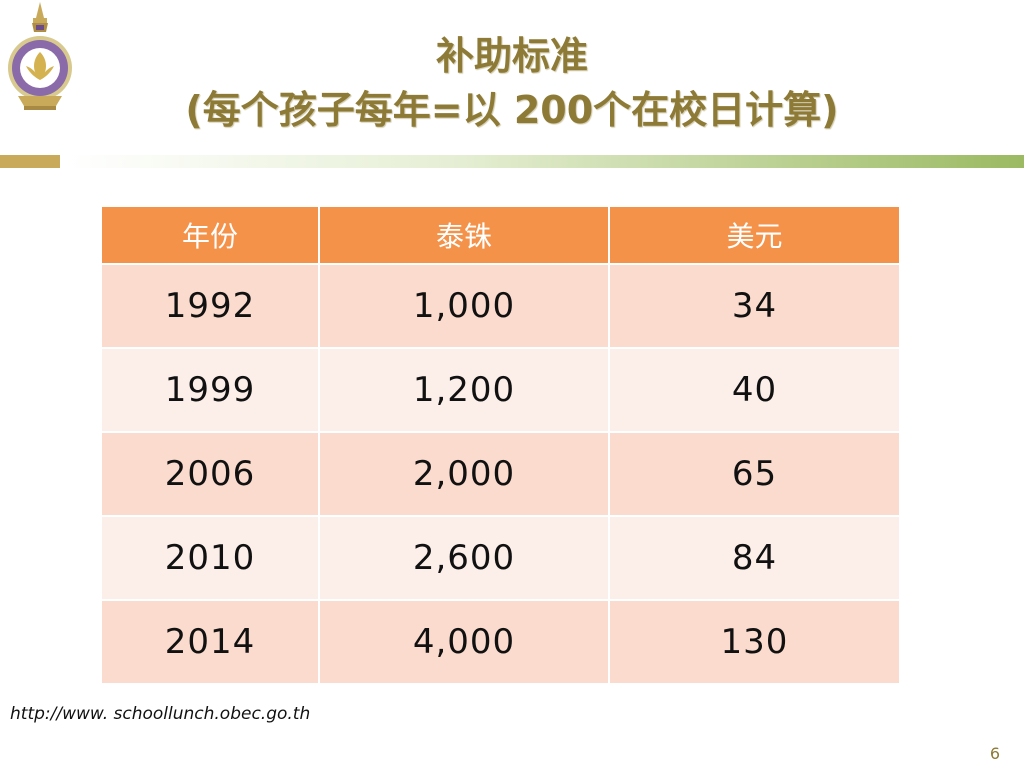 This screenshot has width=1024, height=768. Describe the element at coordinates (464, 558) in the screenshot. I see `cell-thb: 2,600` at that location.